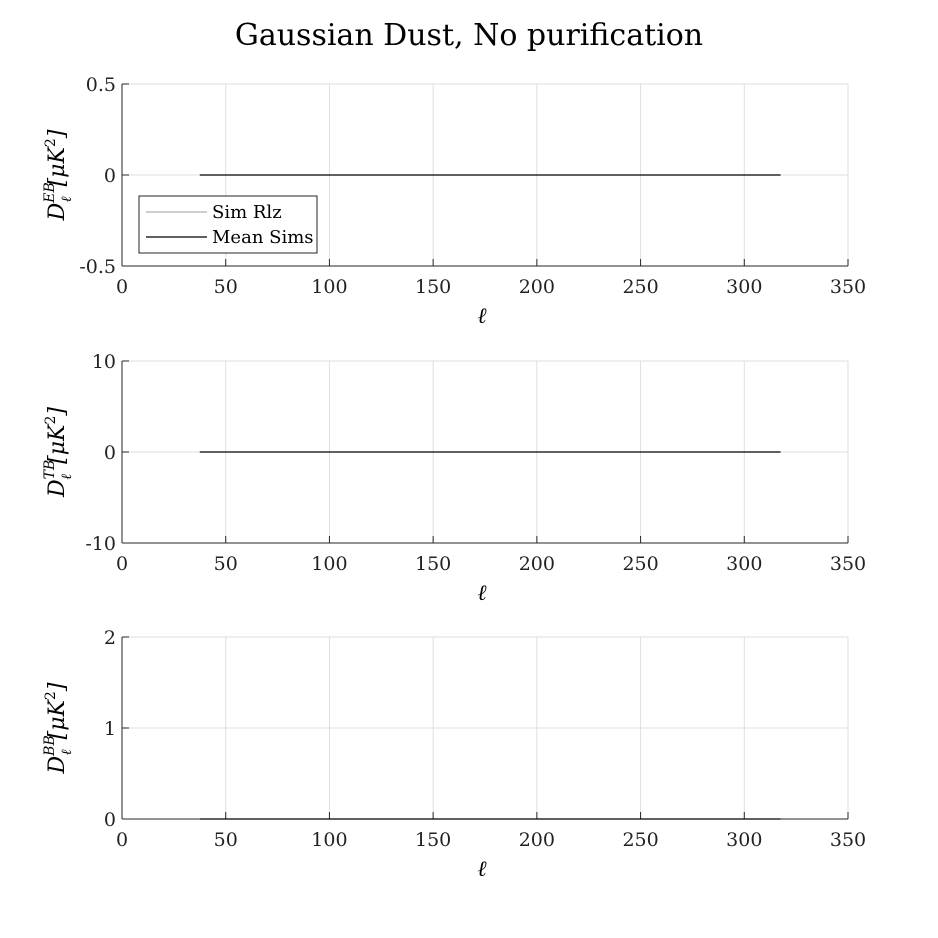 The width and height of the screenshot is (938, 938). What do you see at coordinates (97, 267) in the screenshot?
I see `y-tick-label: -0.5` at bounding box center [97, 267].